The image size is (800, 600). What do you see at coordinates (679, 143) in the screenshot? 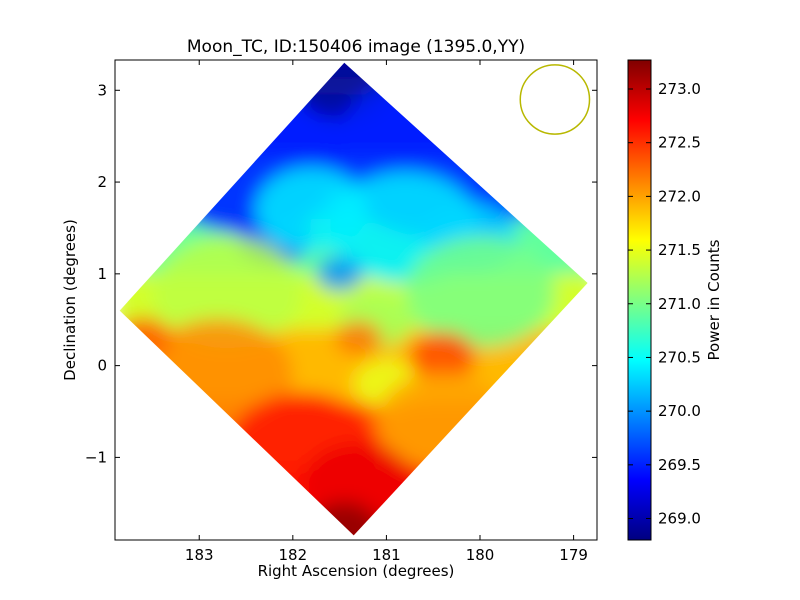
I see `colorbar-tick-label: 272.5` at bounding box center [679, 143].